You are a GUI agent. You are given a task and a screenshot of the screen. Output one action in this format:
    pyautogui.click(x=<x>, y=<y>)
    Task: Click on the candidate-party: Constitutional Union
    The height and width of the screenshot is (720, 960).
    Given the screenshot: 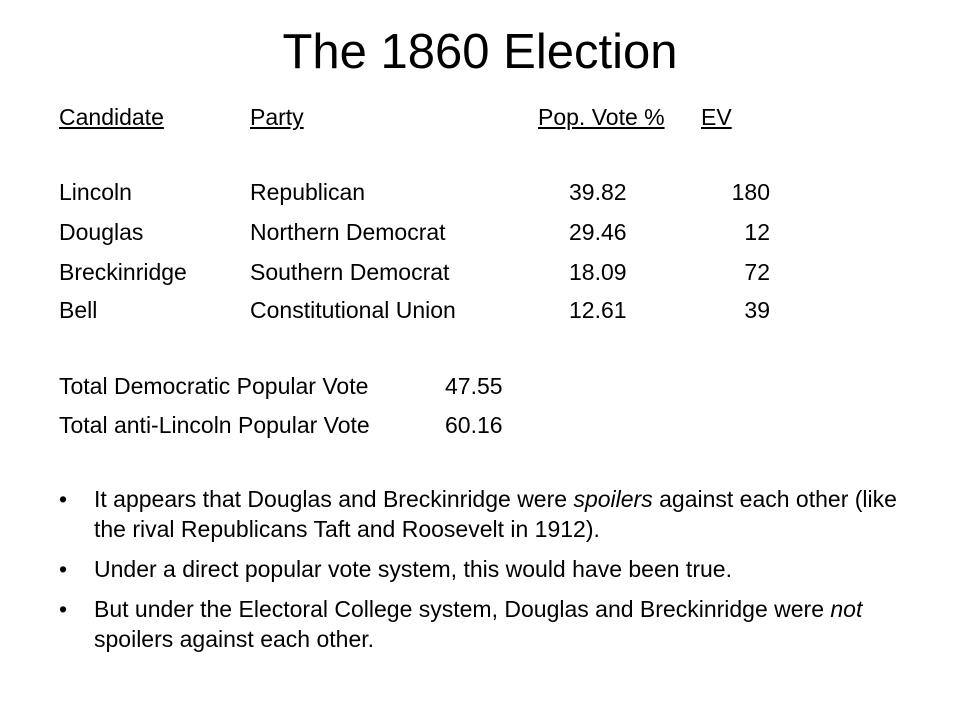 What is the action you would take?
    pyautogui.click(x=353, y=310)
    